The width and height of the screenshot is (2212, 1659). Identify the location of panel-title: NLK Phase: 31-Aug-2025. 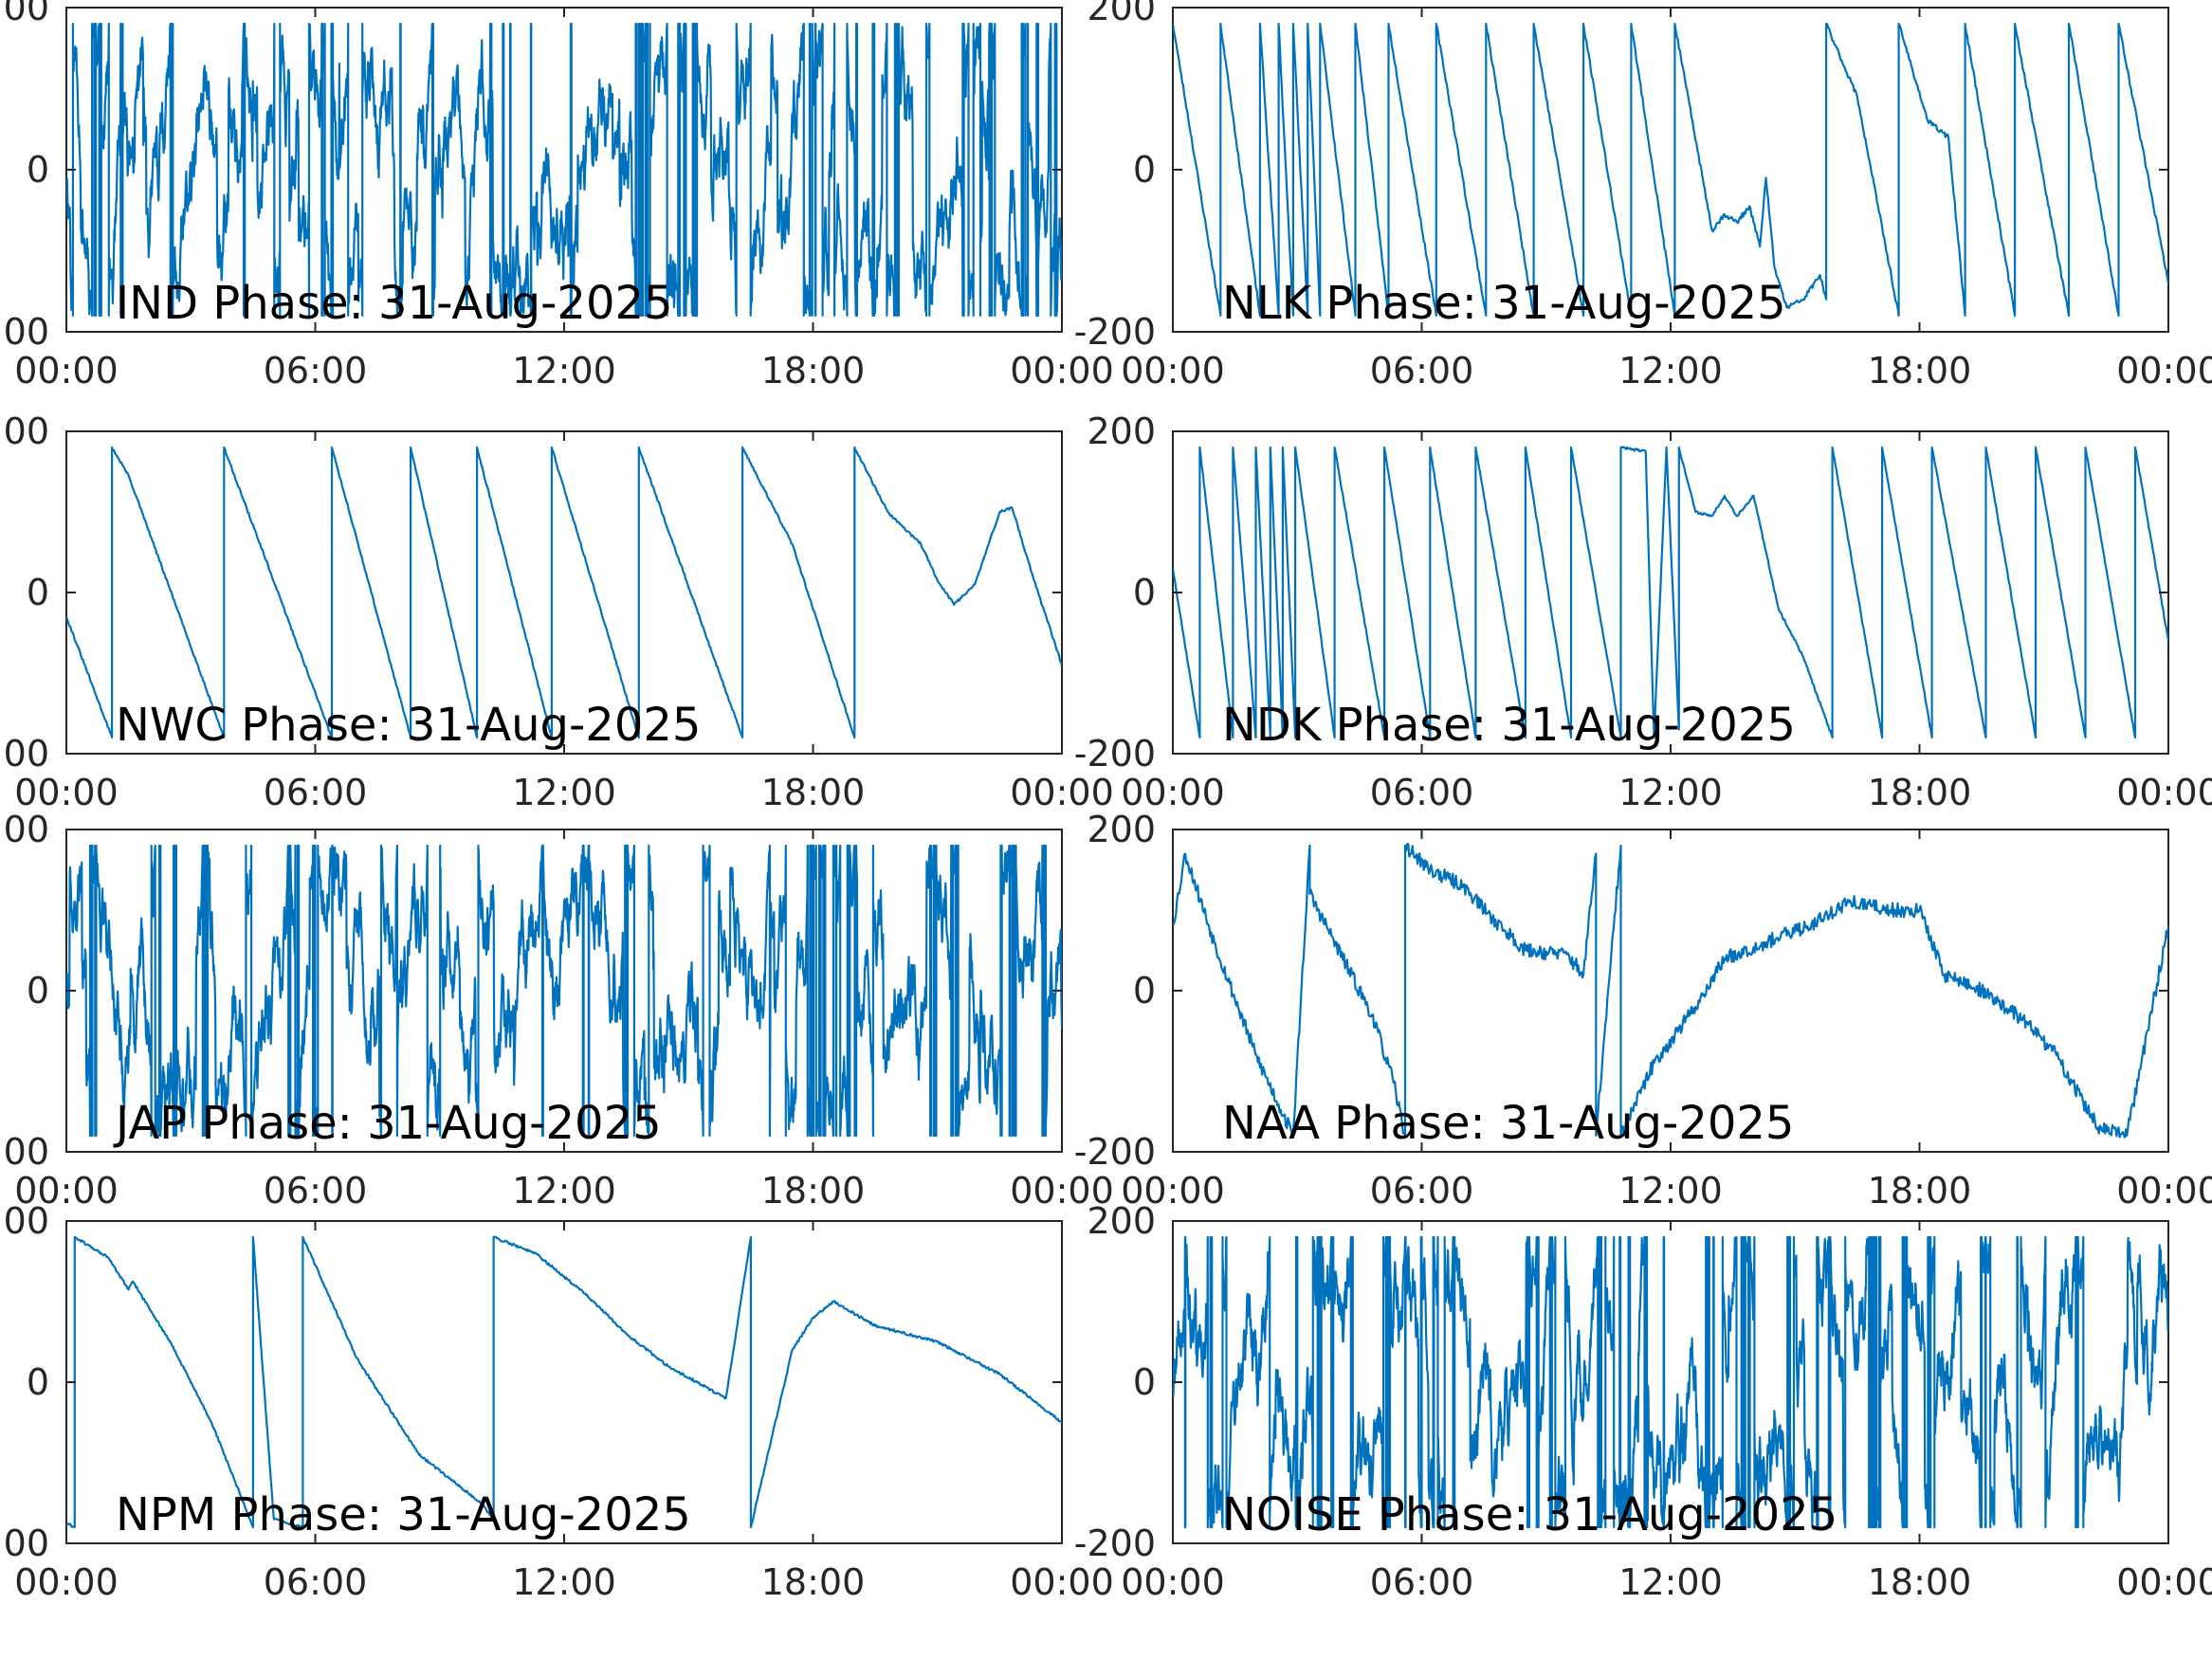
(1504, 303).